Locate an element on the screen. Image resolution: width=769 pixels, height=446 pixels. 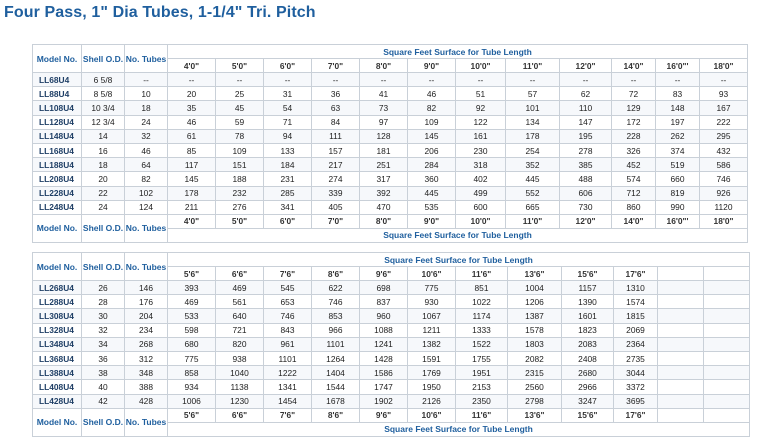
surface-value: 178 is located at coordinates (532, 136).